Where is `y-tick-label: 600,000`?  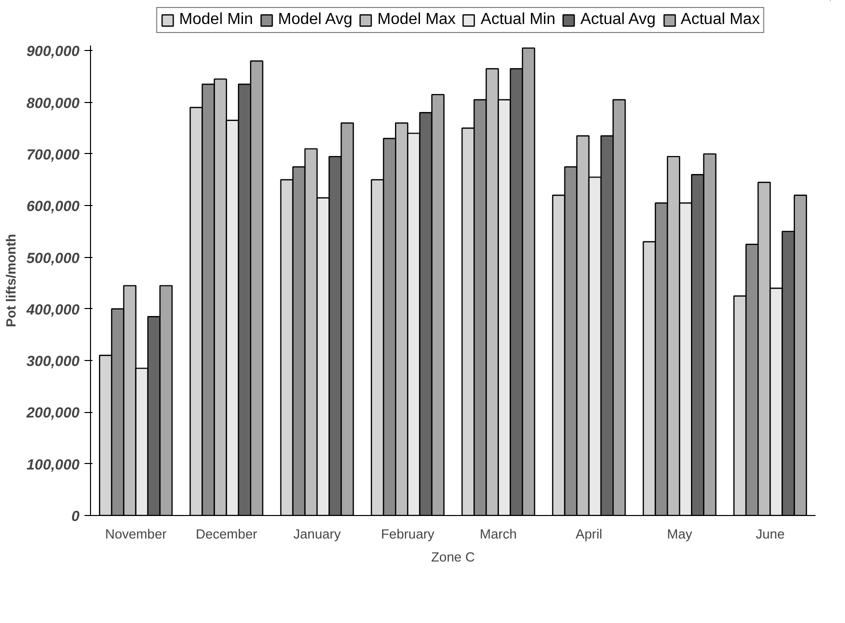 y-tick-label: 600,000 is located at coordinates (53, 207).